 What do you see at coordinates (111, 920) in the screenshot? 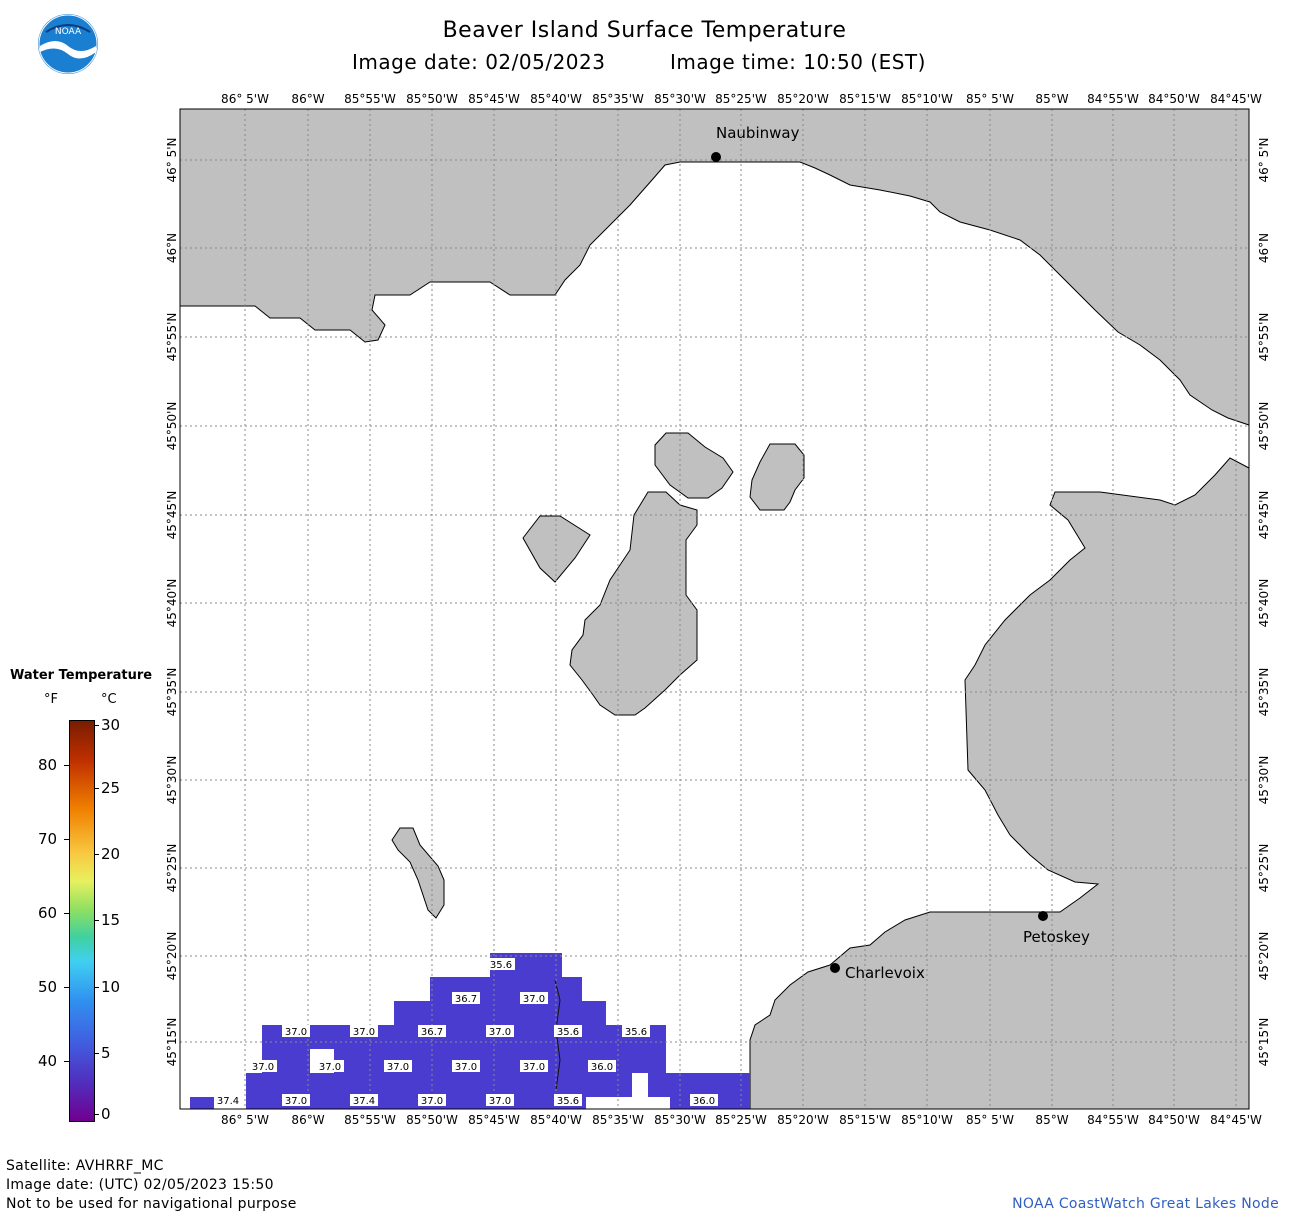
I see `legend-c-tick: 15` at bounding box center [111, 920].